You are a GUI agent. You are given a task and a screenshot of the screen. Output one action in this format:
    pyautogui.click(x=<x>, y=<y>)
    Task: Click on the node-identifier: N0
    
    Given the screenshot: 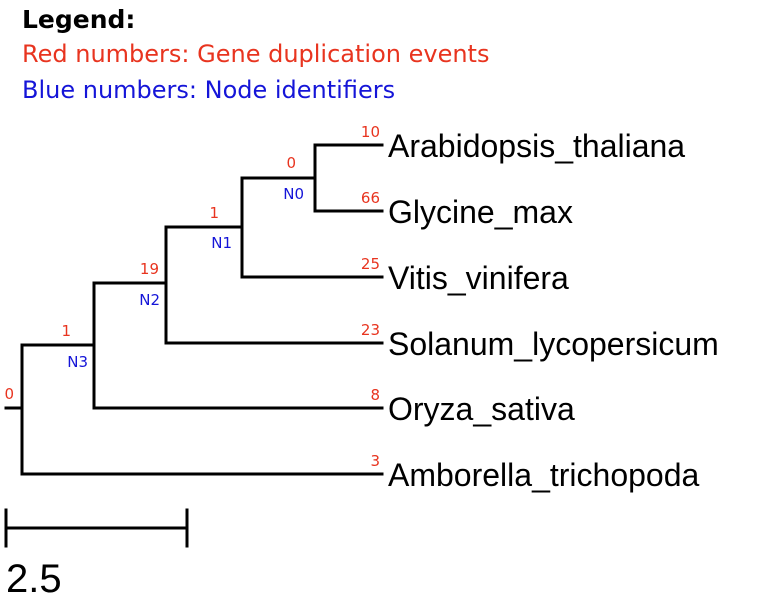 What is the action you would take?
    pyautogui.click(x=293, y=194)
    